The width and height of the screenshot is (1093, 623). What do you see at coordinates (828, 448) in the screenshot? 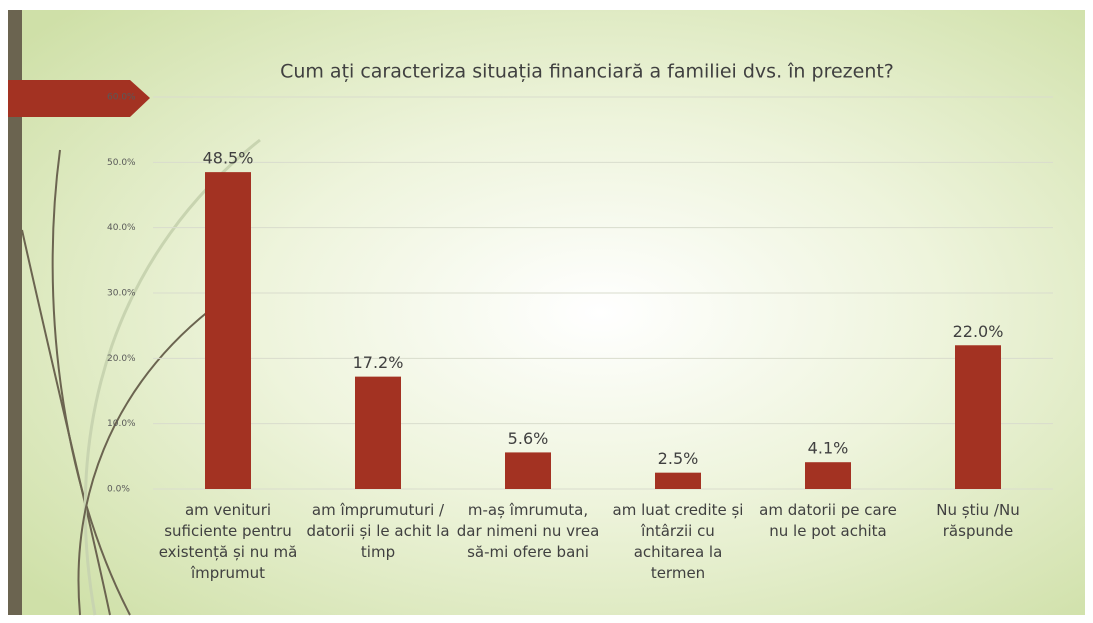
I see `data-label: 4.1%` at bounding box center [828, 448].